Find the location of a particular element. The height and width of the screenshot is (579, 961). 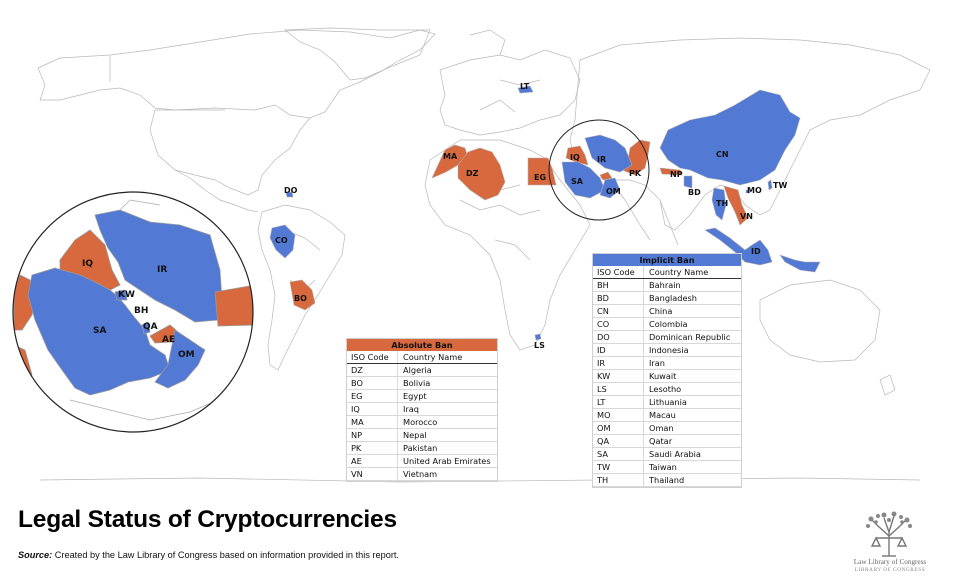

table-row: NP Nepal is located at coordinates (422, 435).